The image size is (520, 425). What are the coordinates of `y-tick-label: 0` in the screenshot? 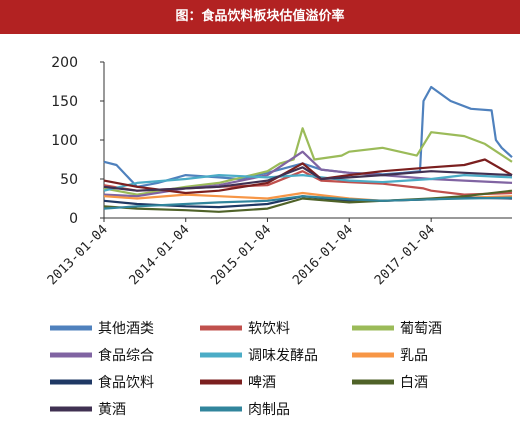 It's located at (73, 219).